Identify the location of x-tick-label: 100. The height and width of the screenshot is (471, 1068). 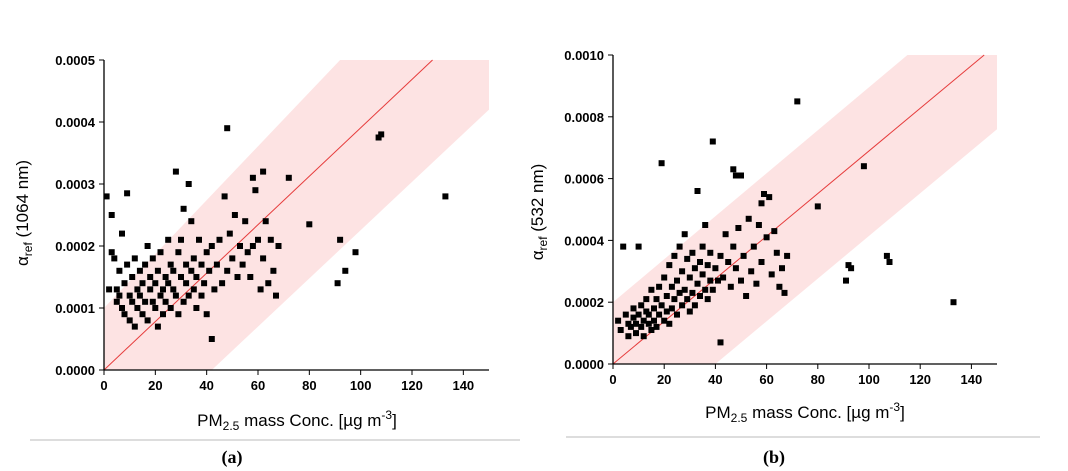
(869, 379).